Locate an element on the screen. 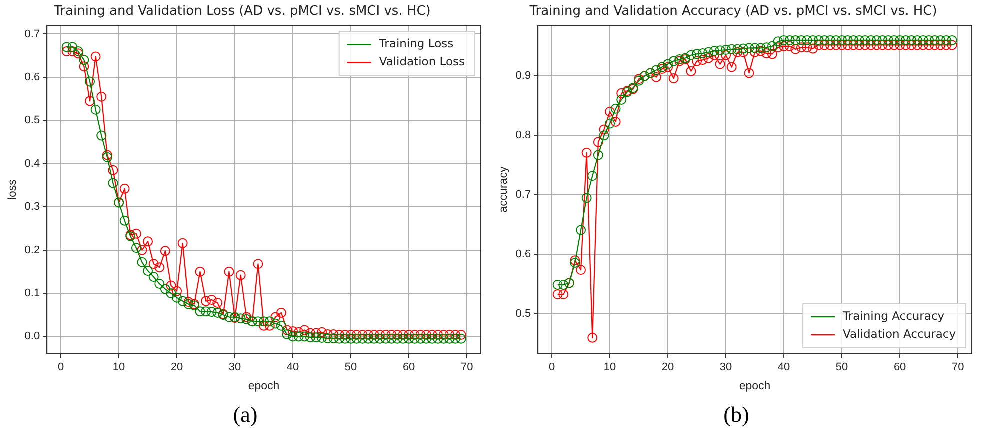  y-axis-title: loss is located at coordinates (13, 189).